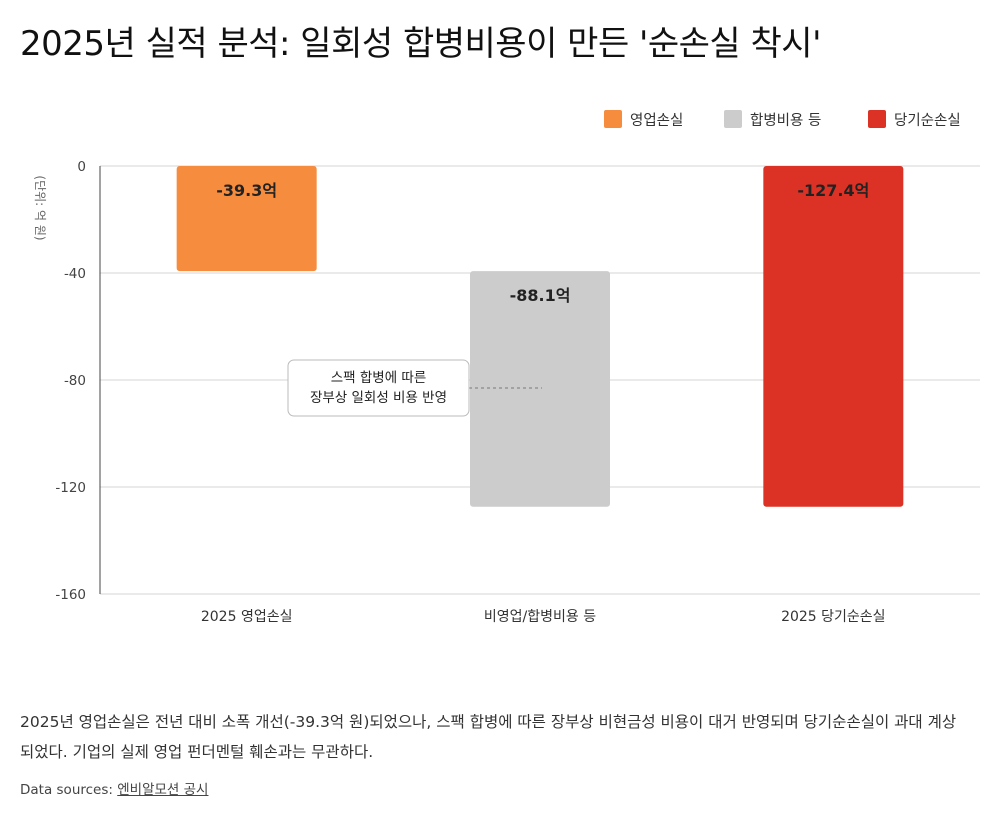  Describe the element at coordinates (246, 190) in the screenshot. I see `bar-value-label: -39.3억` at that location.